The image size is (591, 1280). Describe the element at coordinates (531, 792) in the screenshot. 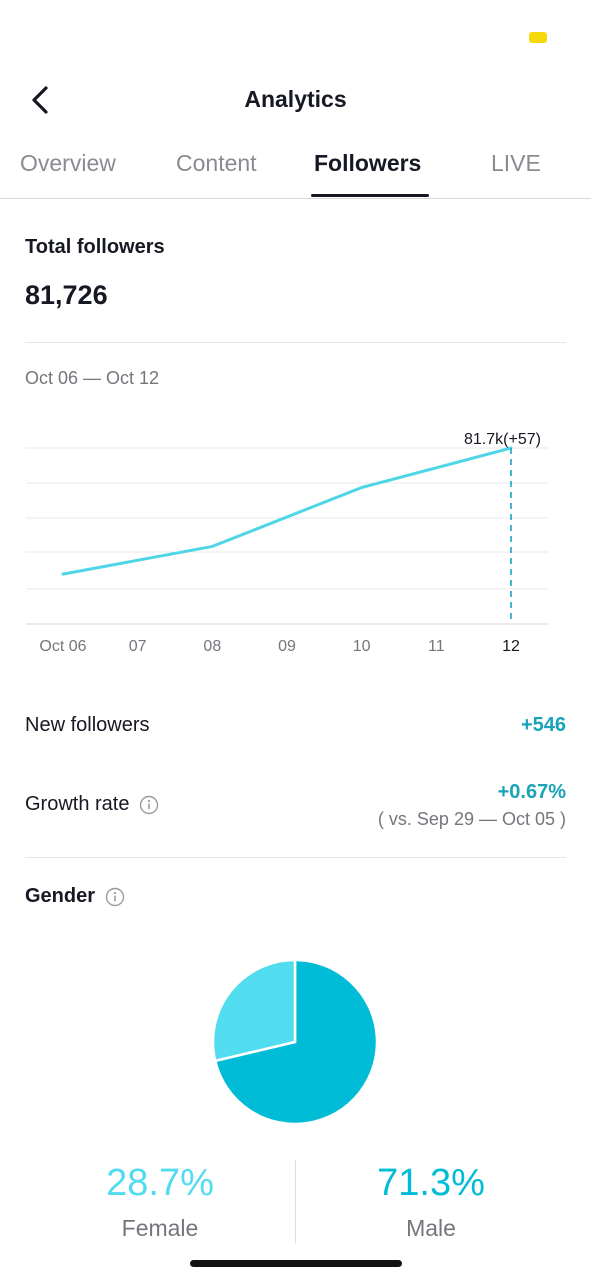

I see `growth-rate-value: +0.67%` at that location.